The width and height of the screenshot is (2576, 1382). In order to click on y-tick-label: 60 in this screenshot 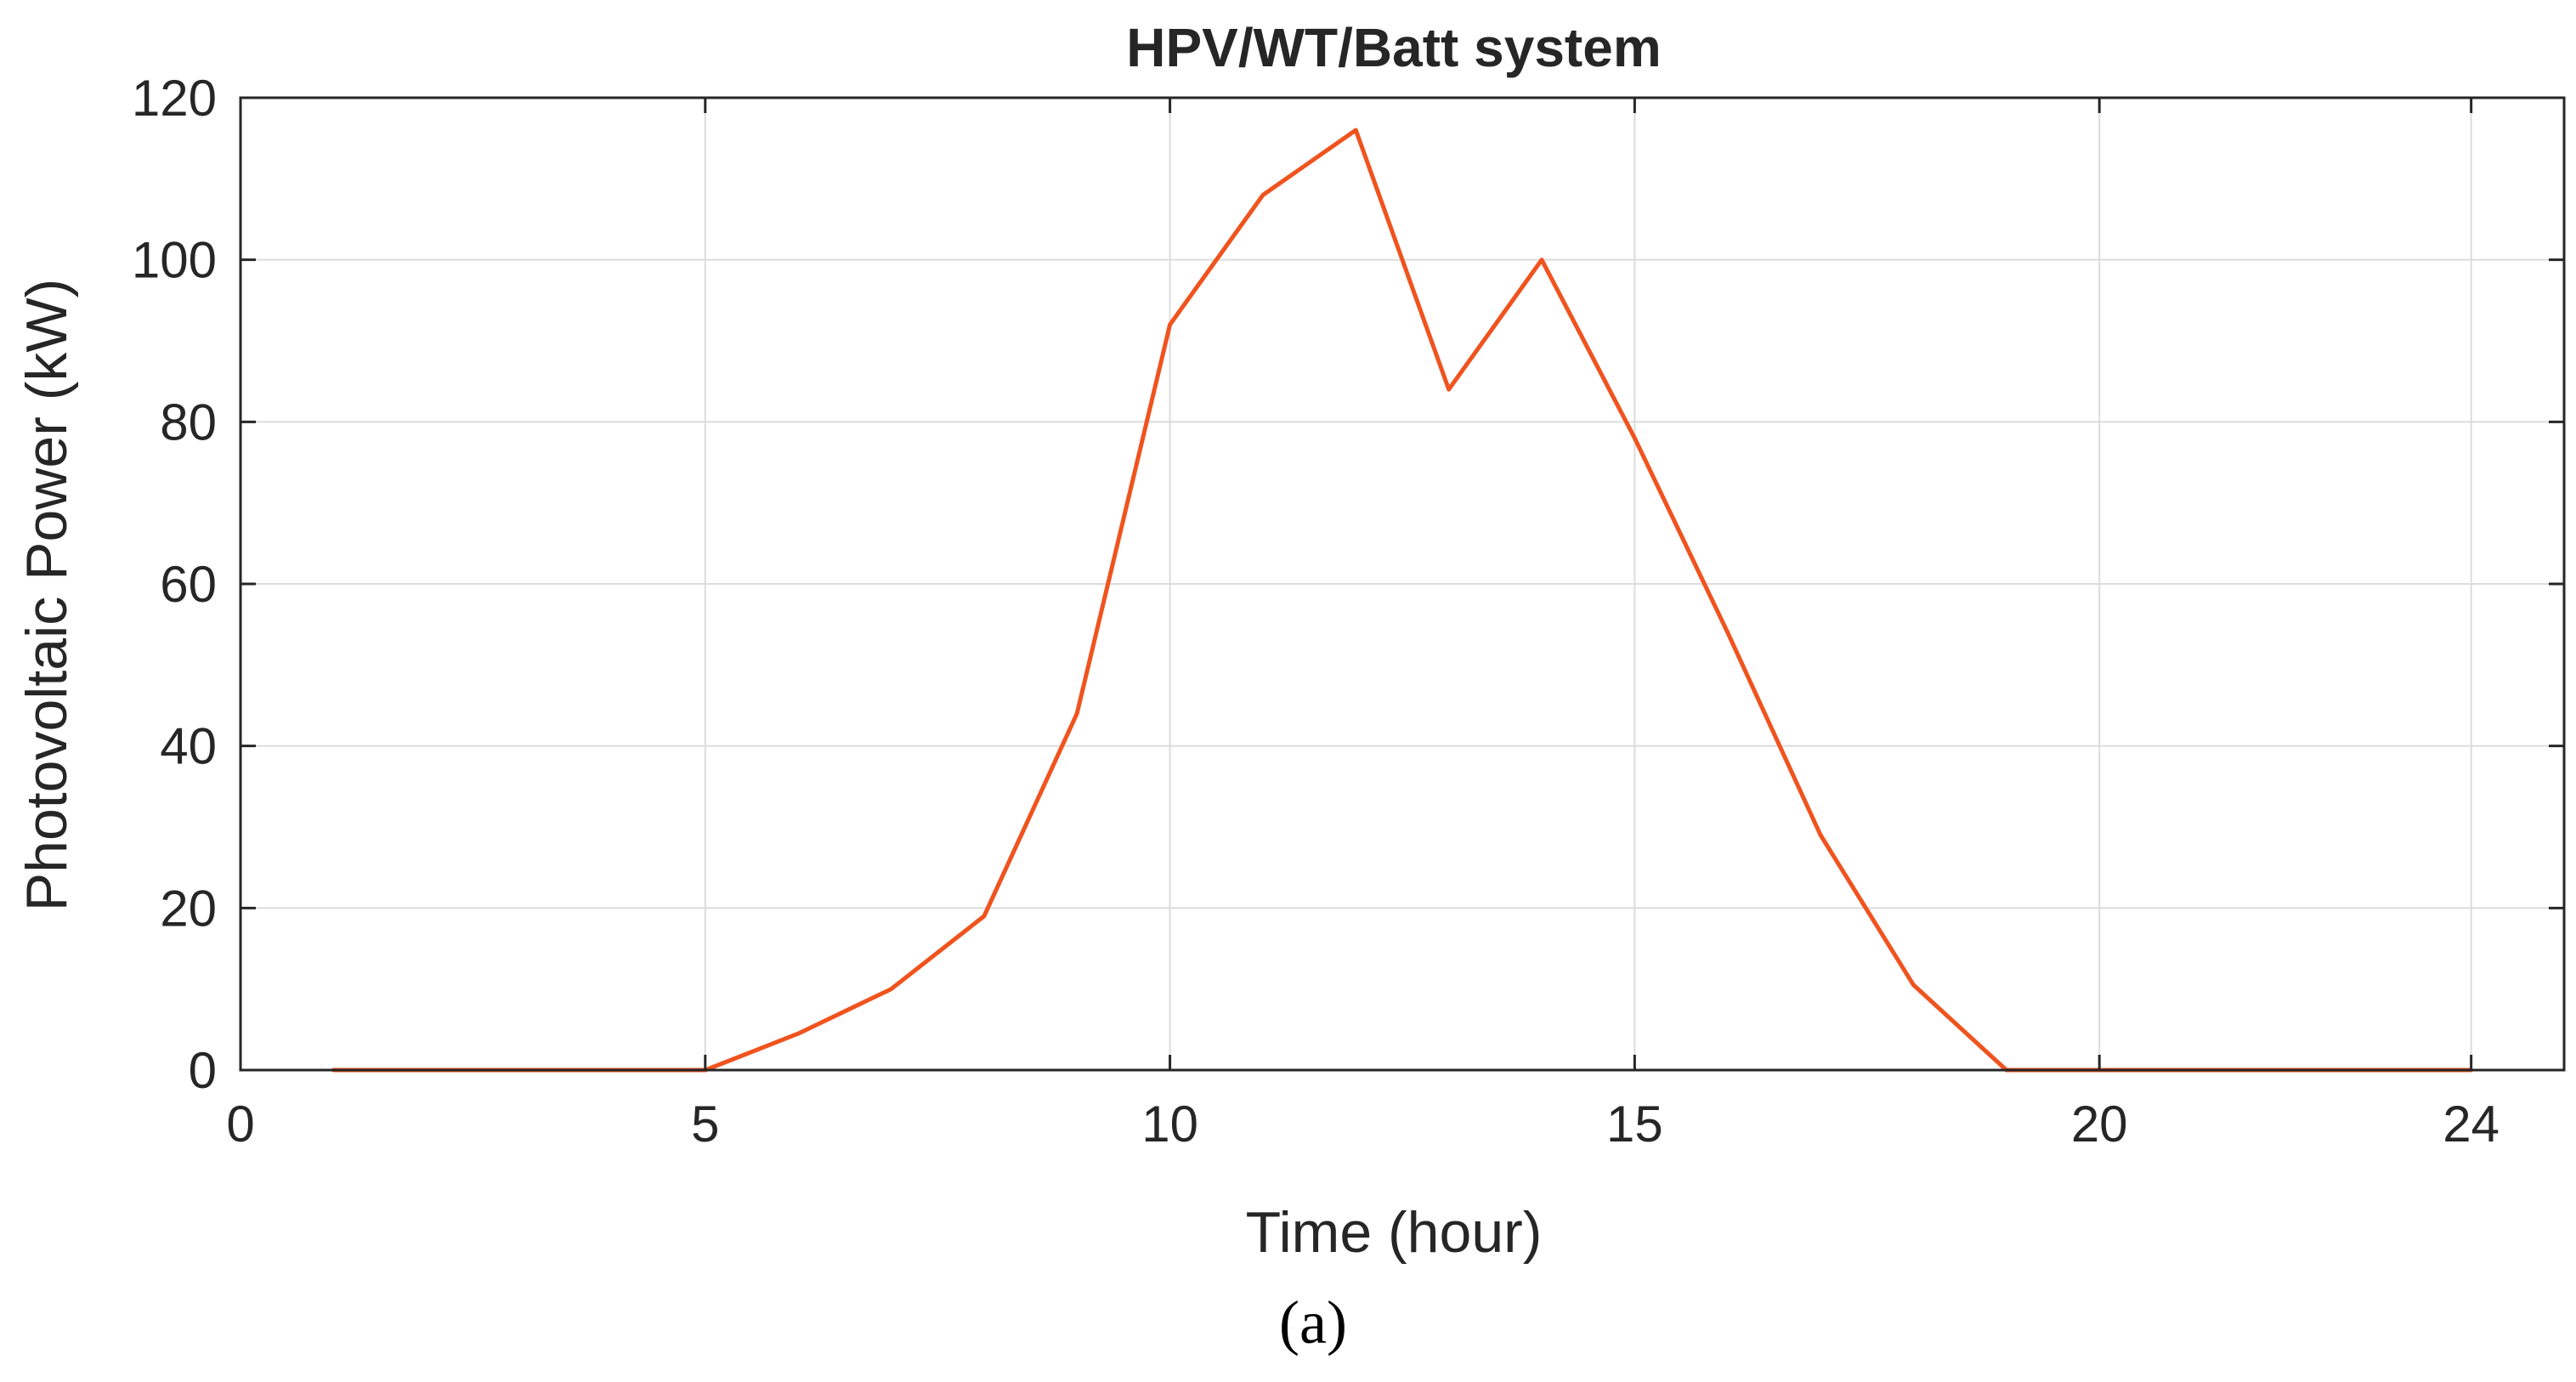, I will do `click(188, 584)`.